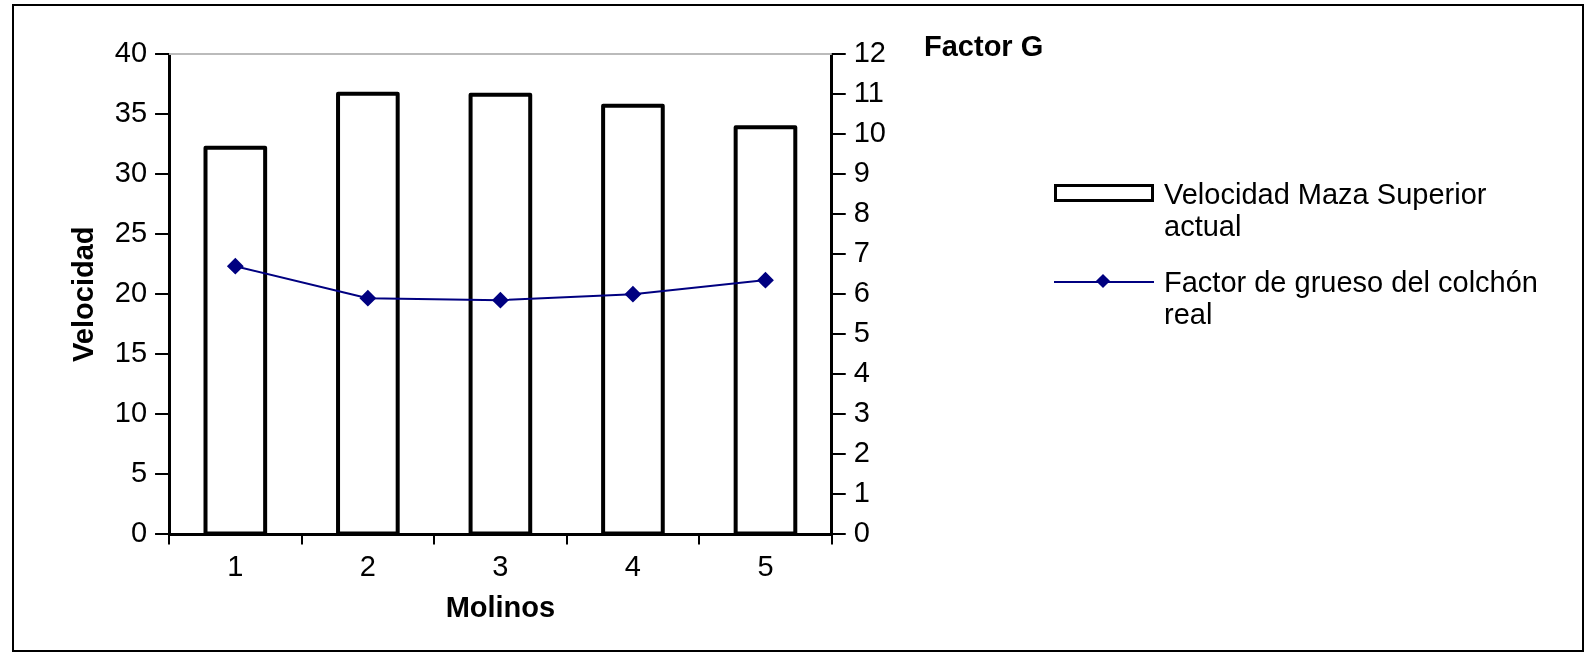 The width and height of the screenshot is (1591, 656). What do you see at coordinates (861, 452) in the screenshot?
I see `y2-tick-label: 2` at bounding box center [861, 452].